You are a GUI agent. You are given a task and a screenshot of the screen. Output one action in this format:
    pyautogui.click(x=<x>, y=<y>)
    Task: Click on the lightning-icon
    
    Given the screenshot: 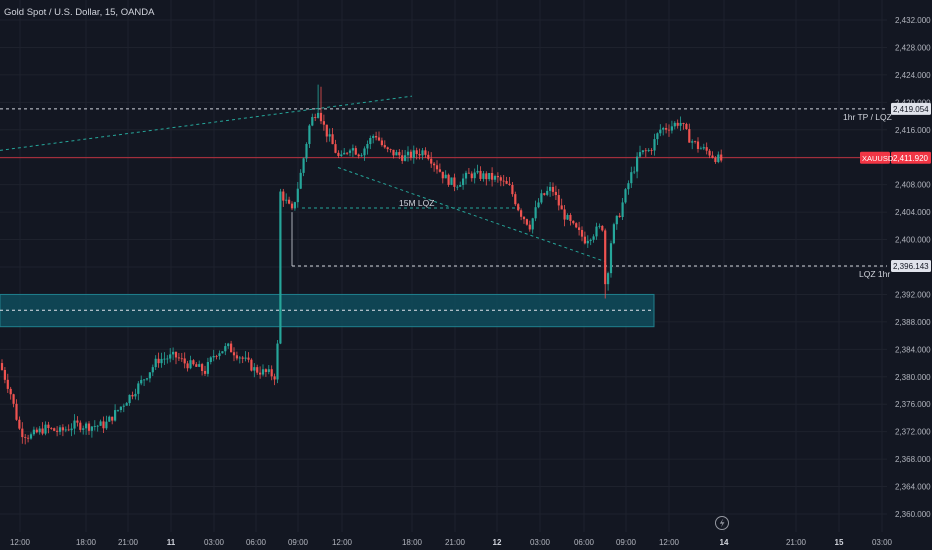 What is the action you would take?
    pyautogui.click(x=722, y=523)
    